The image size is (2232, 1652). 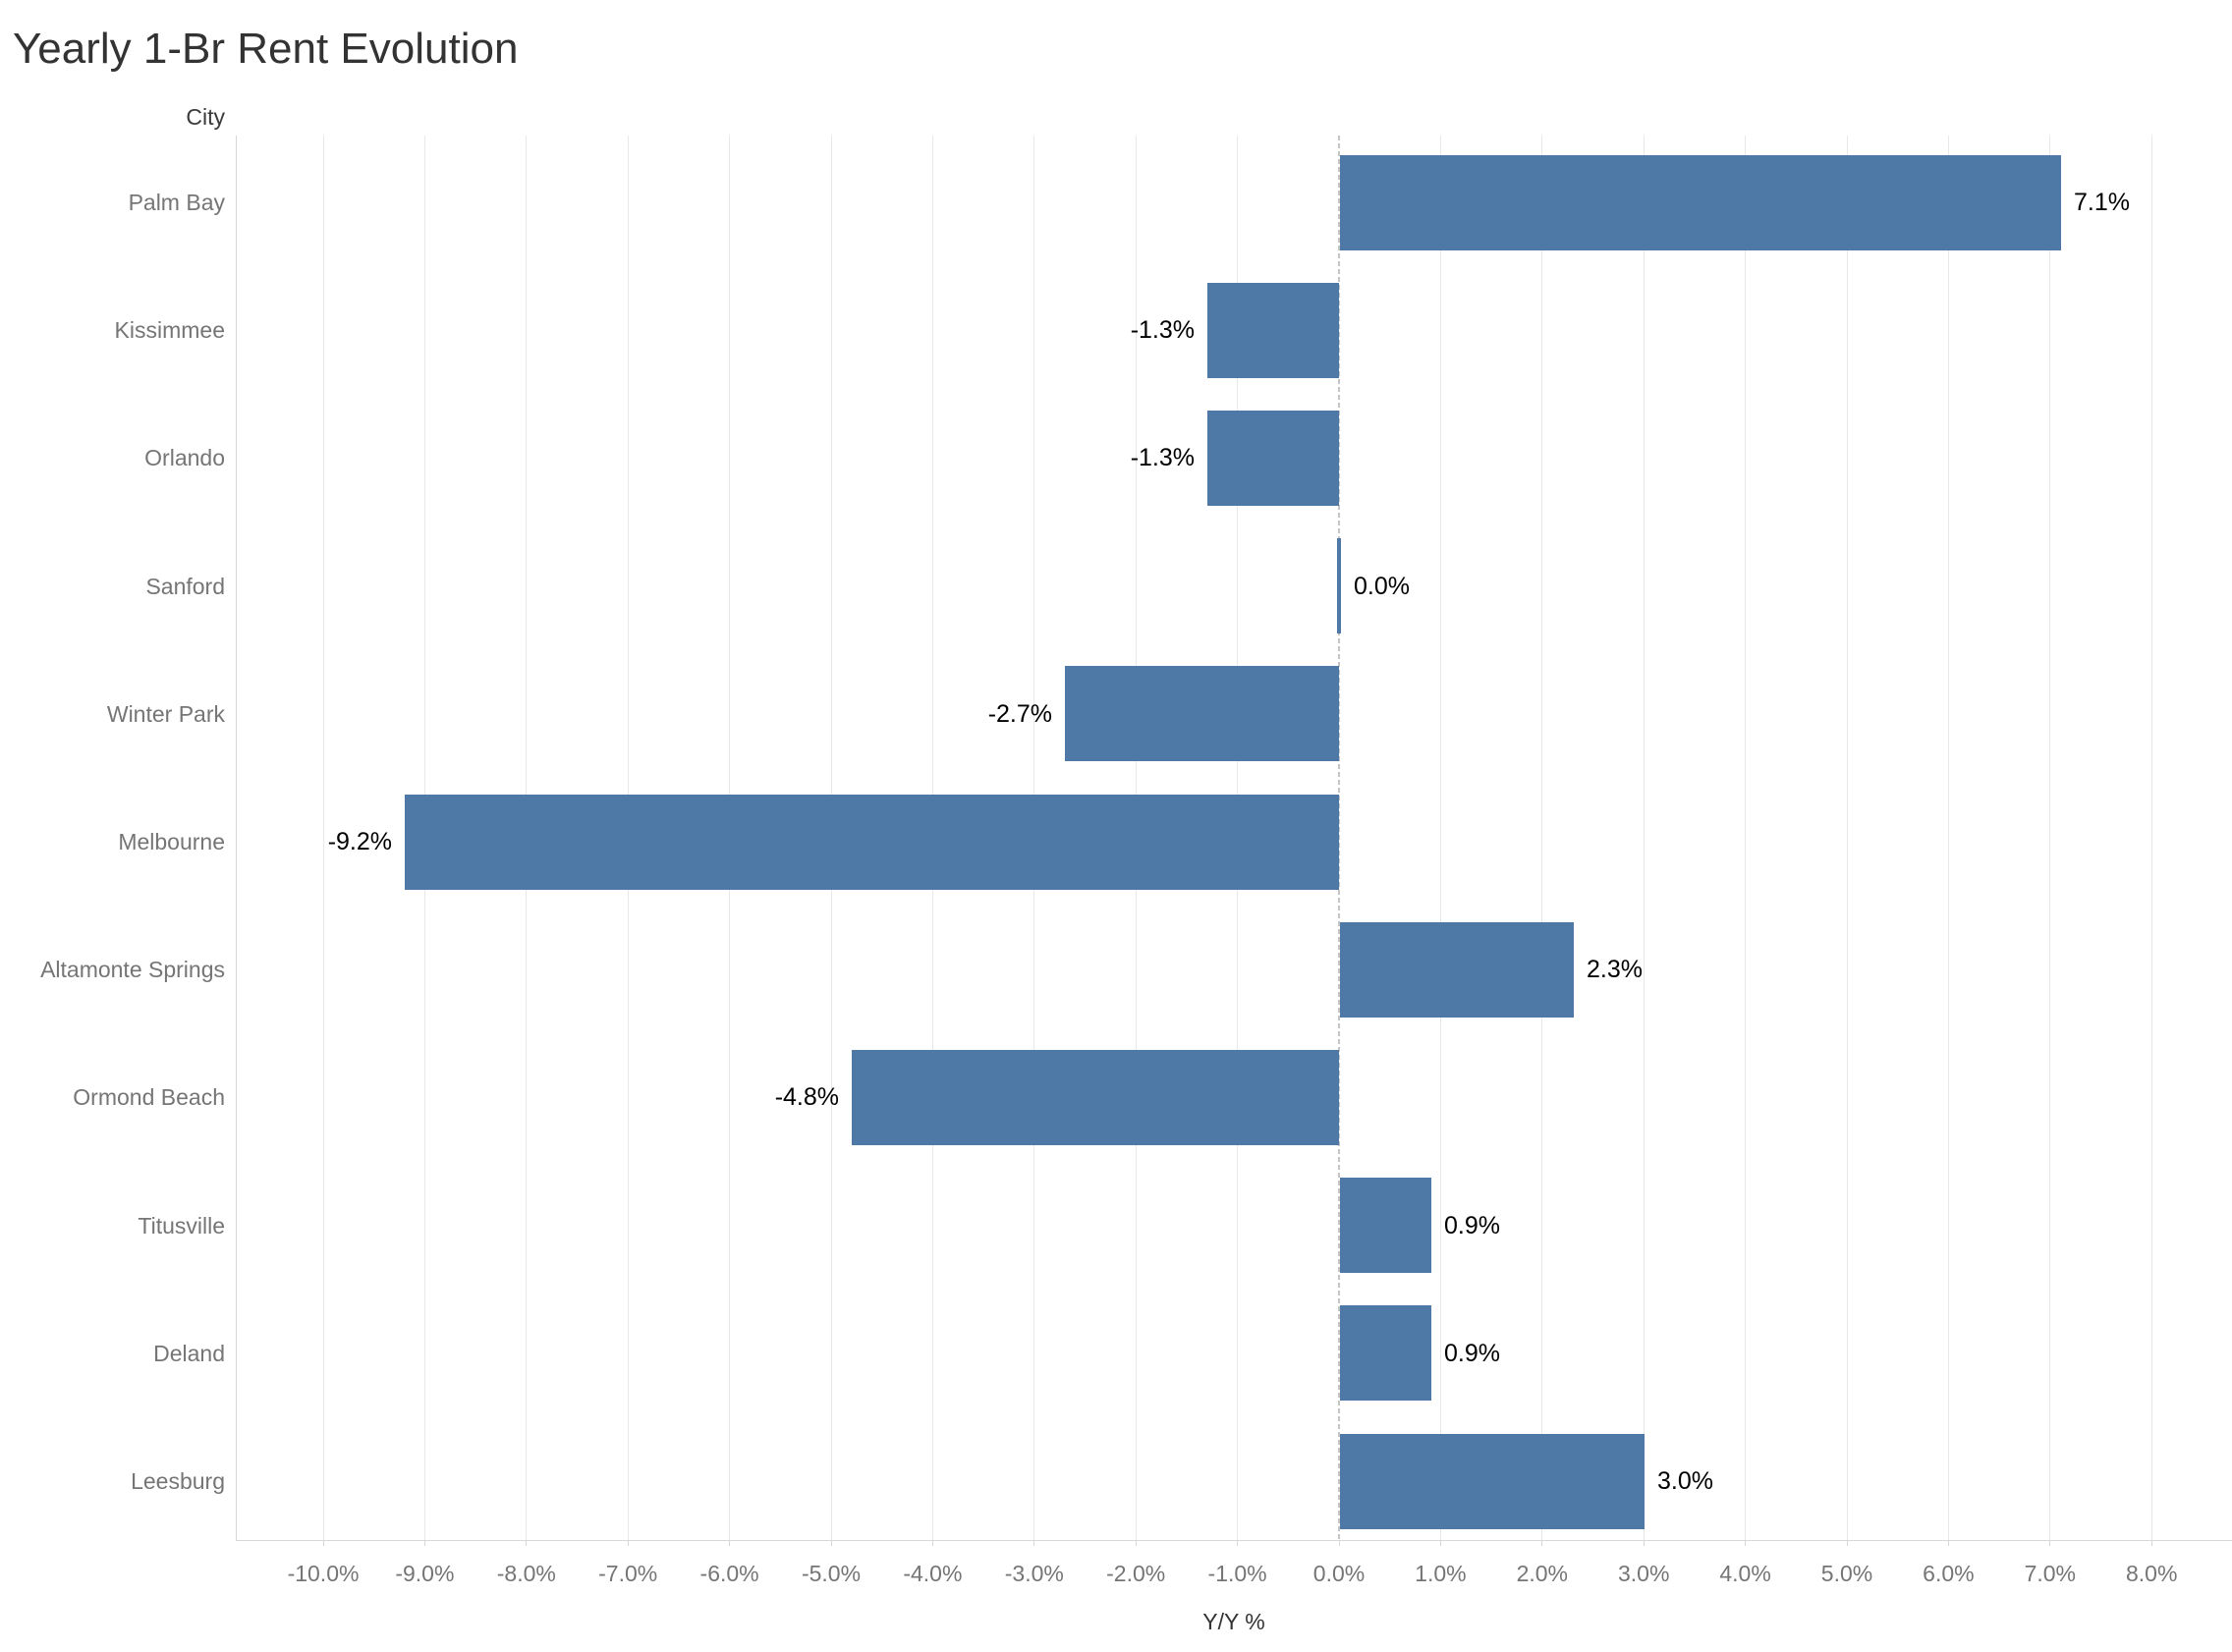 I want to click on x-tick-label: -8.0%, so click(x=526, y=1573).